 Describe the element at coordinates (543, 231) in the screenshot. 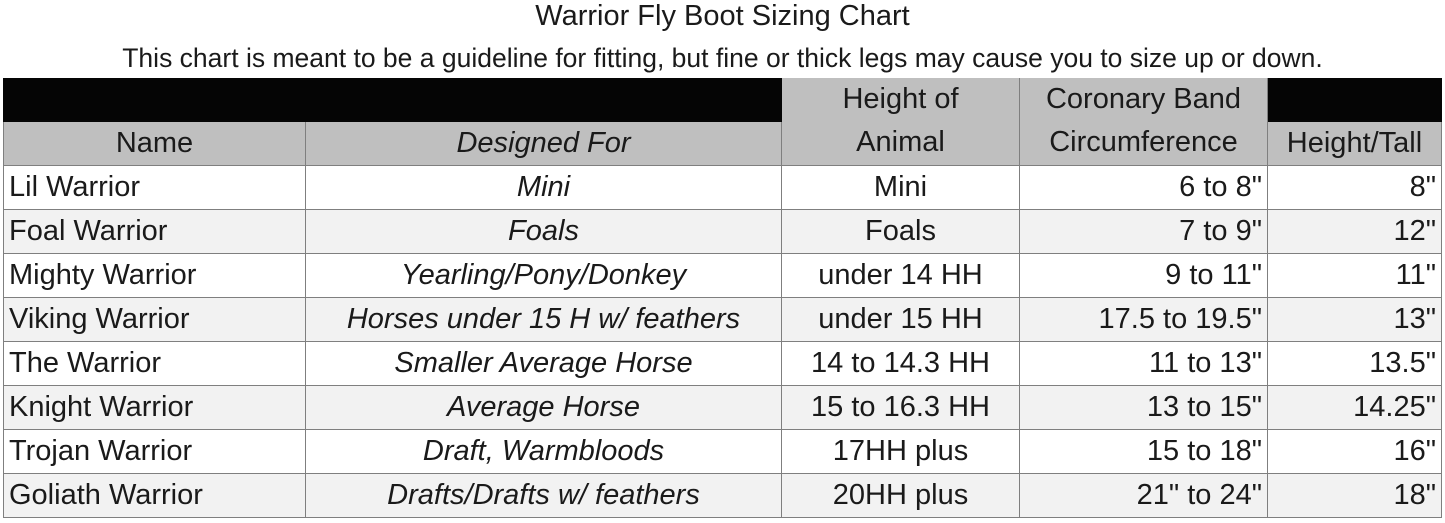

I see `designed-for-cell: Foals` at that location.